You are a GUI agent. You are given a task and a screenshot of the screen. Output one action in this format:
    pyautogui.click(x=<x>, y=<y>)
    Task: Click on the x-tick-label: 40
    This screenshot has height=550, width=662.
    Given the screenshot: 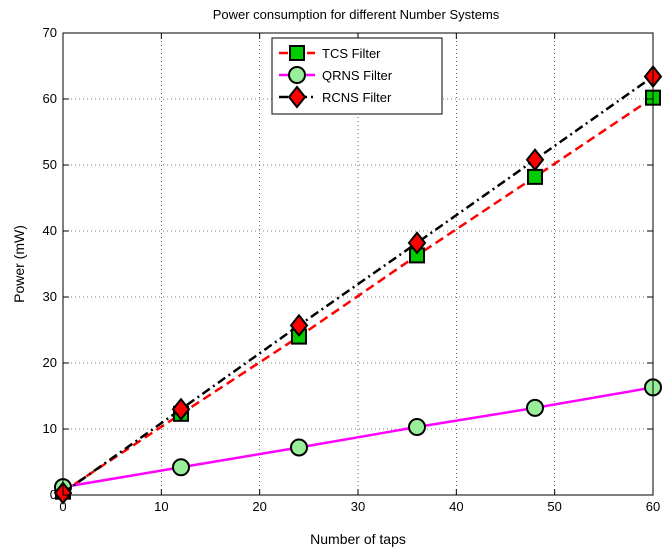 What is the action you would take?
    pyautogui.click(x=456, y=506)
    